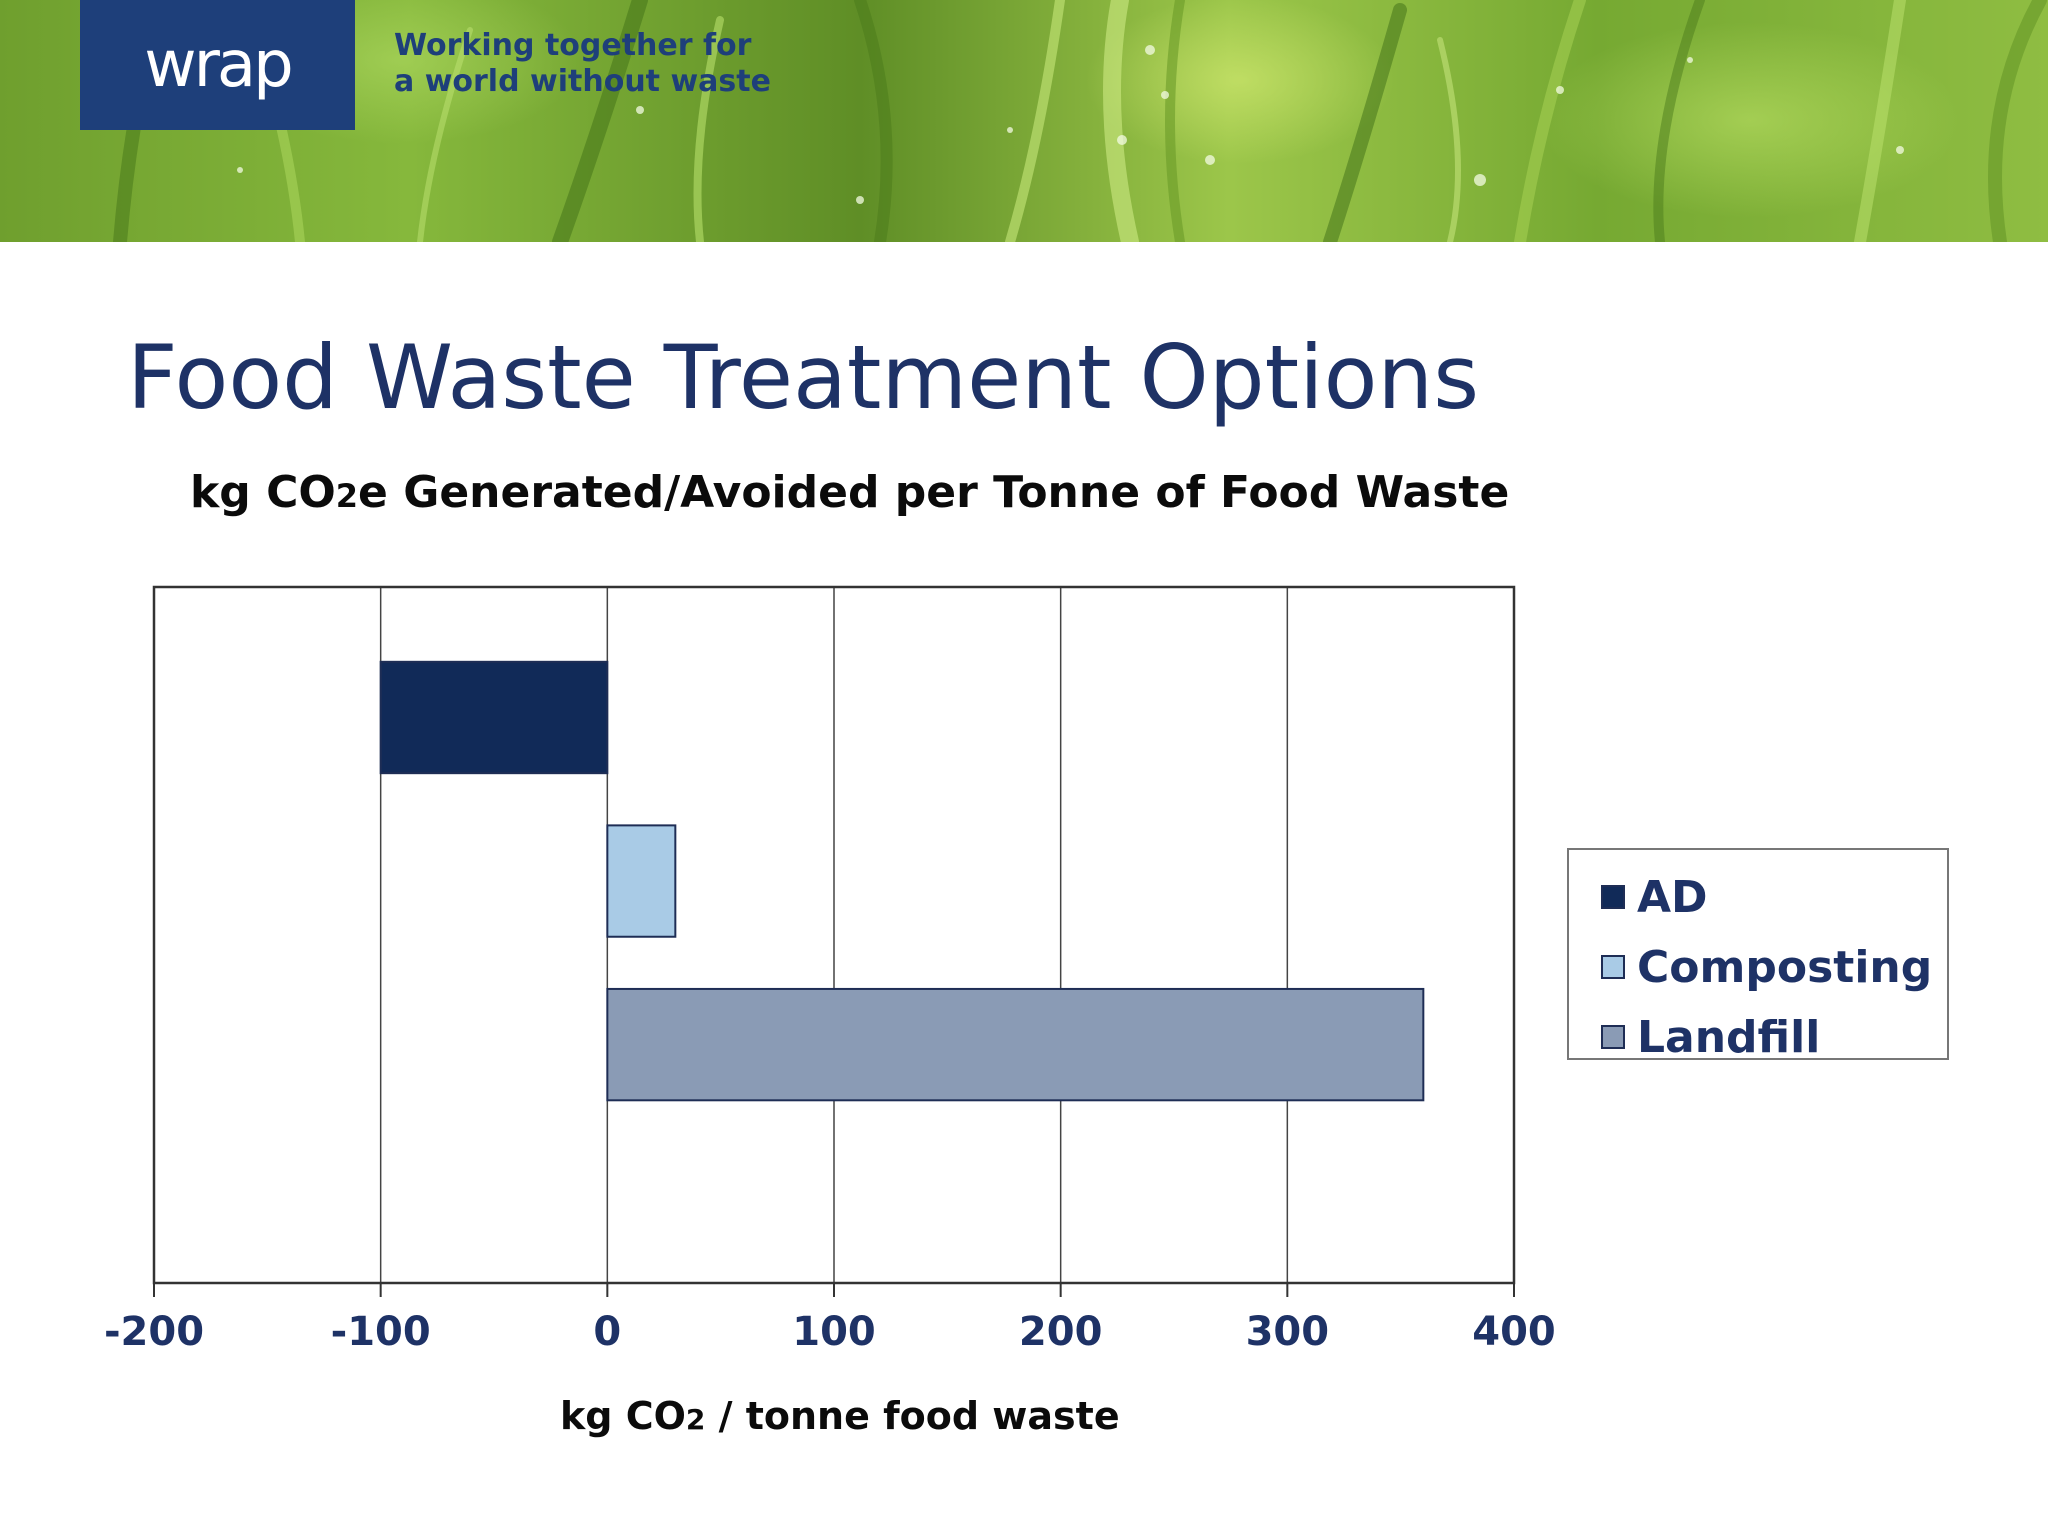 This screenshot has height=1536, width=2048. I want to click on tagline-line-1: Working together for, so click(573, 45).